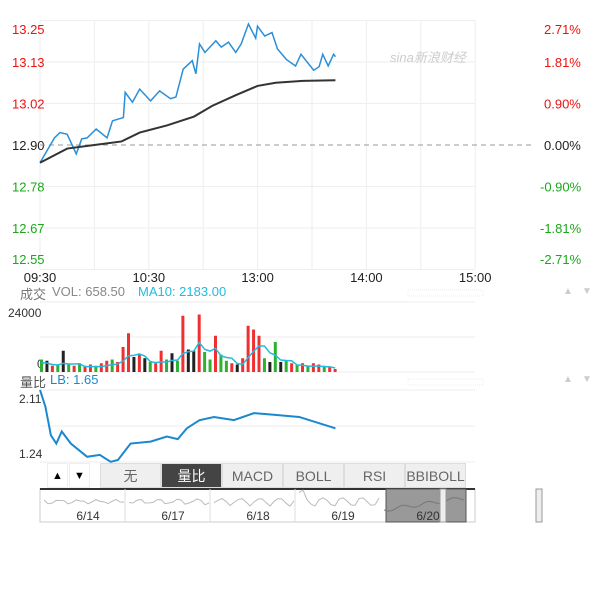  What do you see at coordinates (28, 228) in the screenshot?
I see `y-left-tick: 12.67` at bounding box center [28, 228].